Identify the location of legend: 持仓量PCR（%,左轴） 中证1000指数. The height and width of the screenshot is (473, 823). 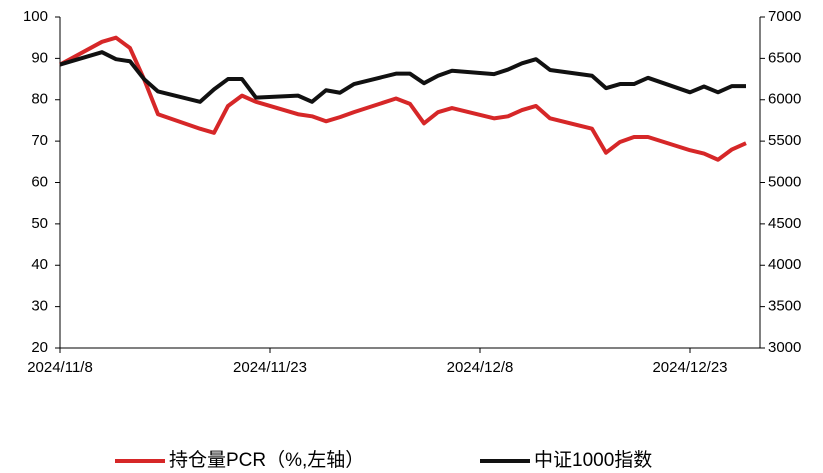
(383, 460).